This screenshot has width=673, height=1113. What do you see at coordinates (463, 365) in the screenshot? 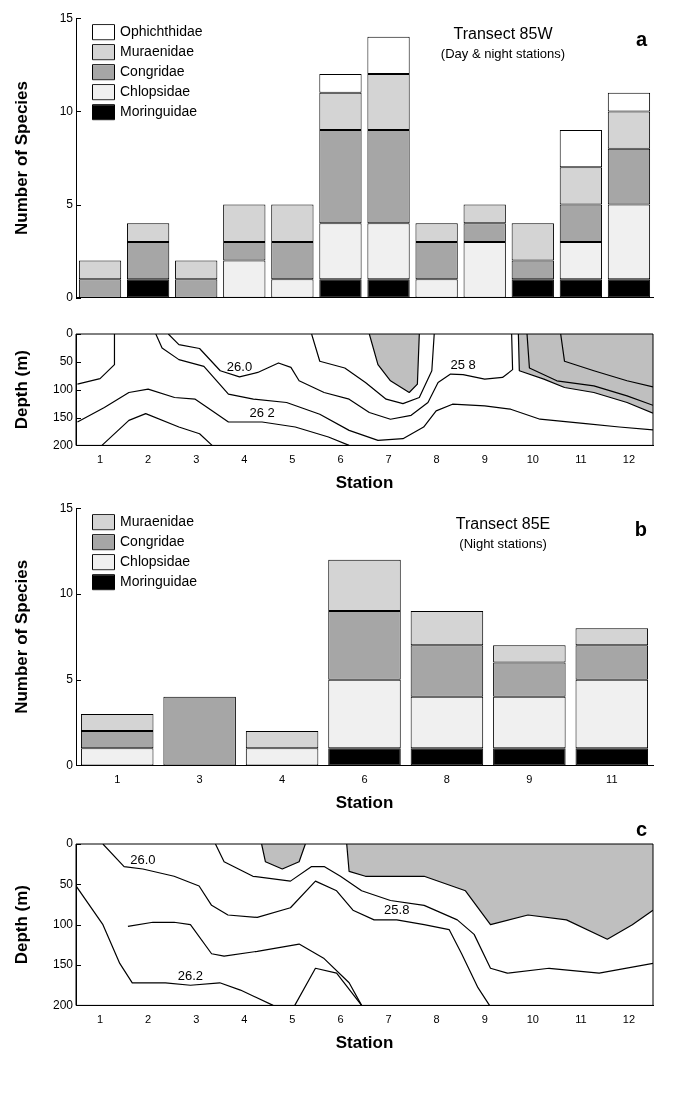
I see `annotation: 25 8` at bounding box center [463, 365].